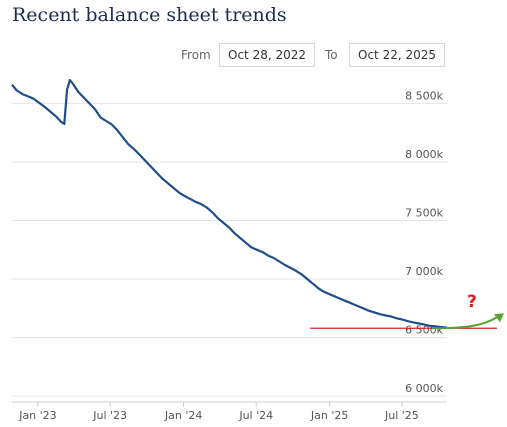 The image size is (507, 427). Describe the element at coordinates (424, 154) in the screenshot. I see `y-tick-label: 8 000k` at that location.